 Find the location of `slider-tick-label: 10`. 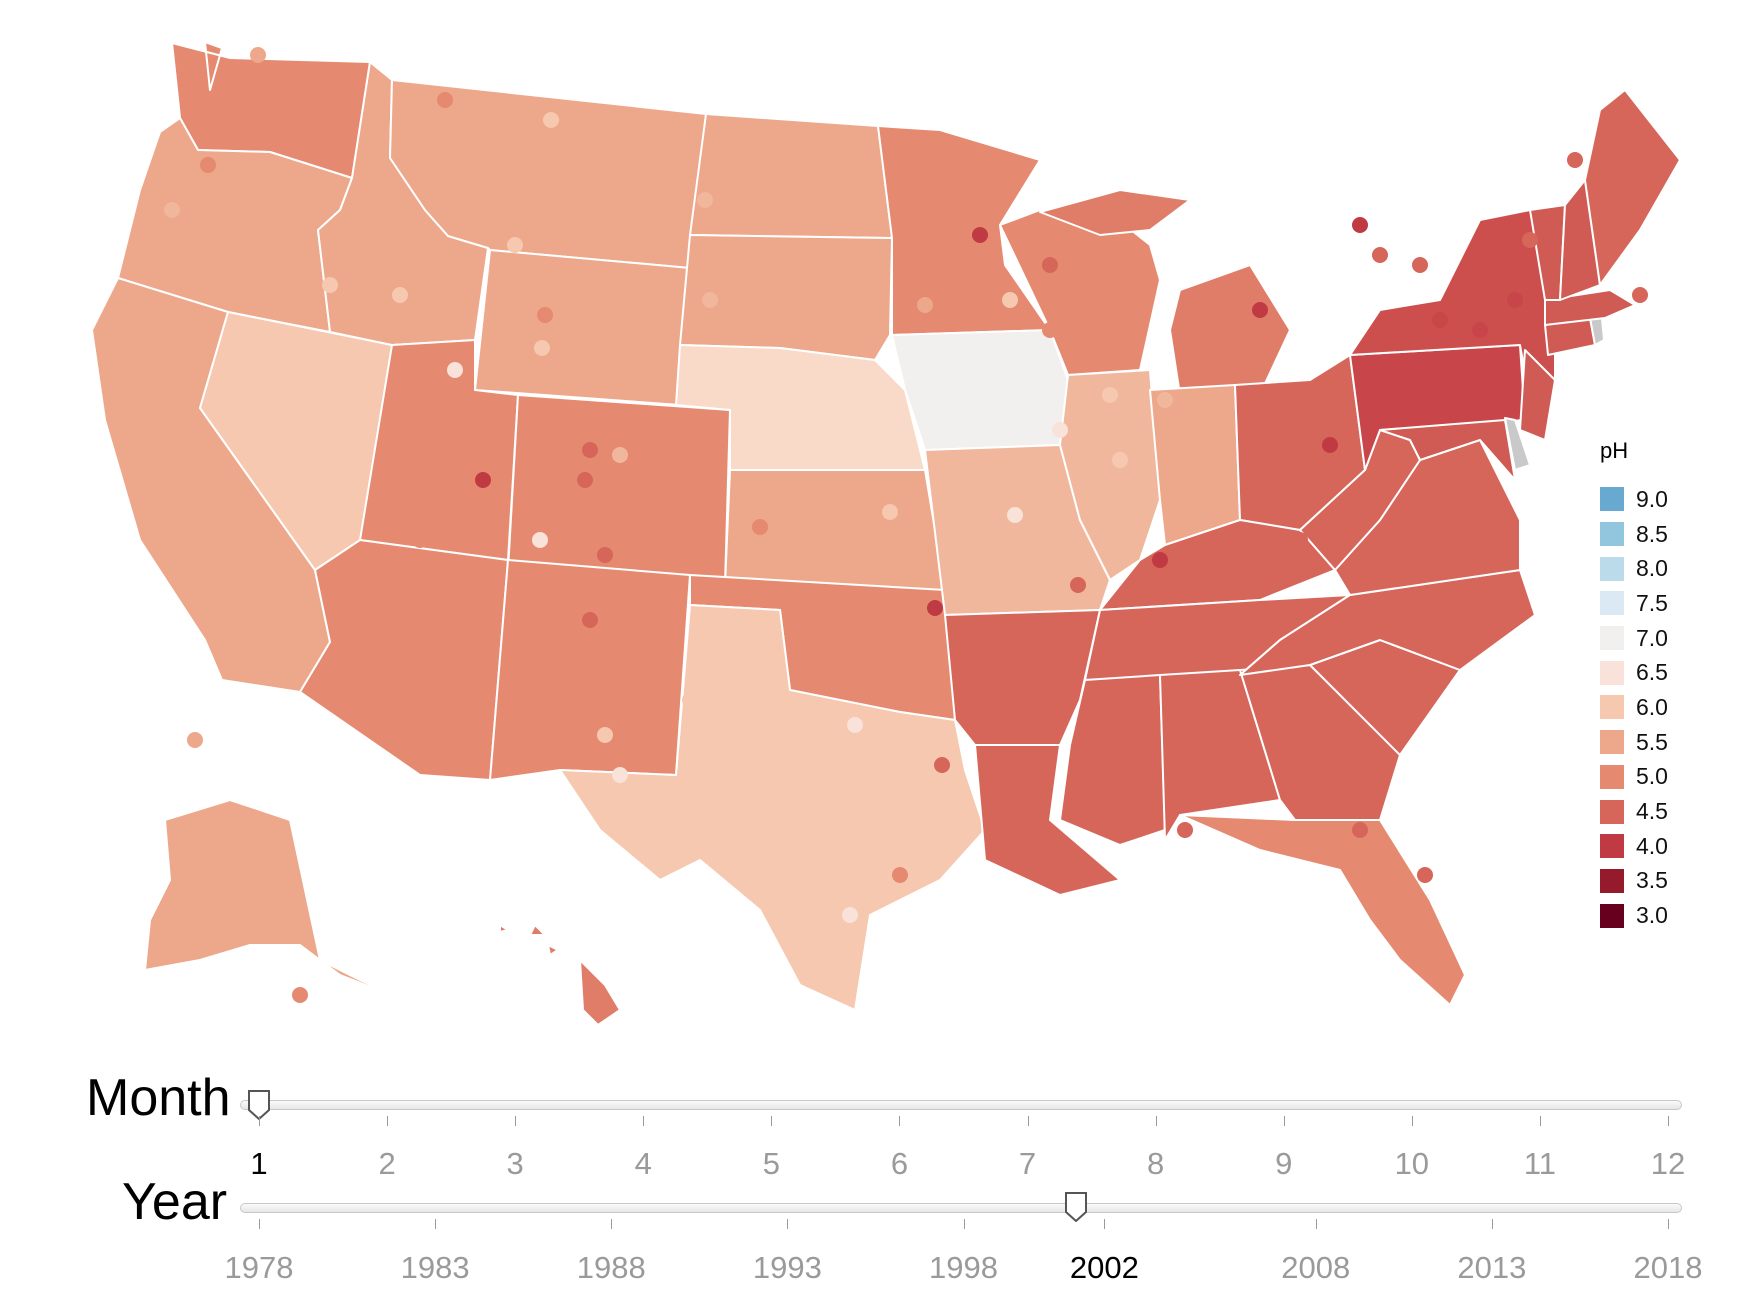

slider-tick-label: 10 is located at coordinates (1412, 1163).